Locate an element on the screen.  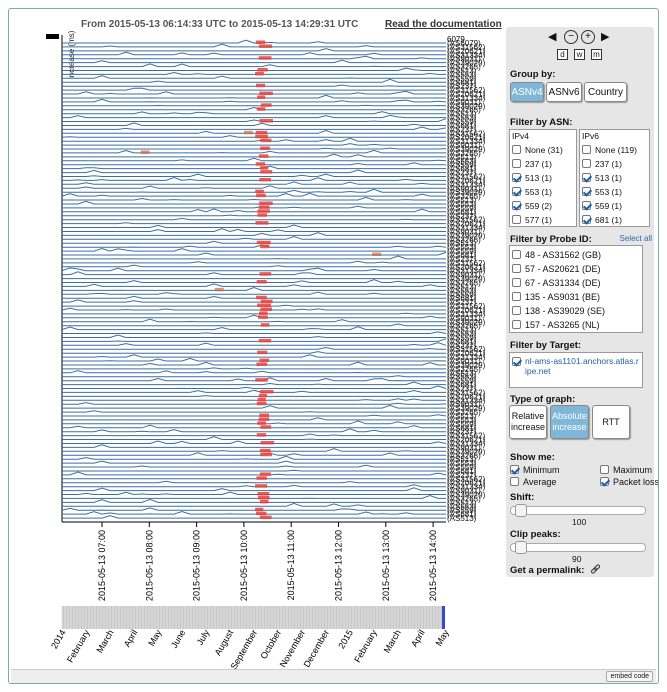
shift-slider-handle is located at coordinates (521, 510).